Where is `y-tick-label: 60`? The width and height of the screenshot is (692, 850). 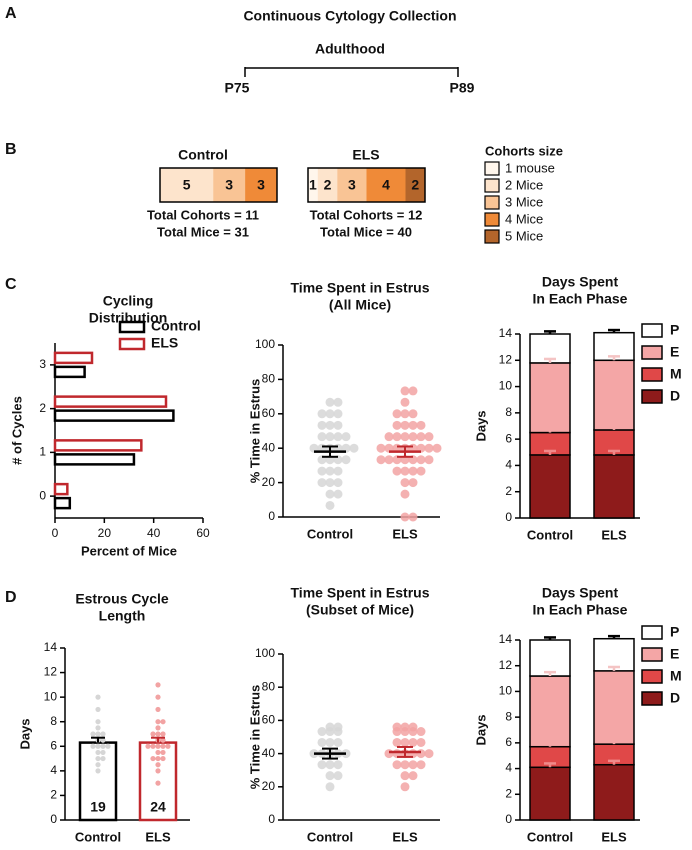
y-tick-label: 60 is located at coordinates (269, 413).